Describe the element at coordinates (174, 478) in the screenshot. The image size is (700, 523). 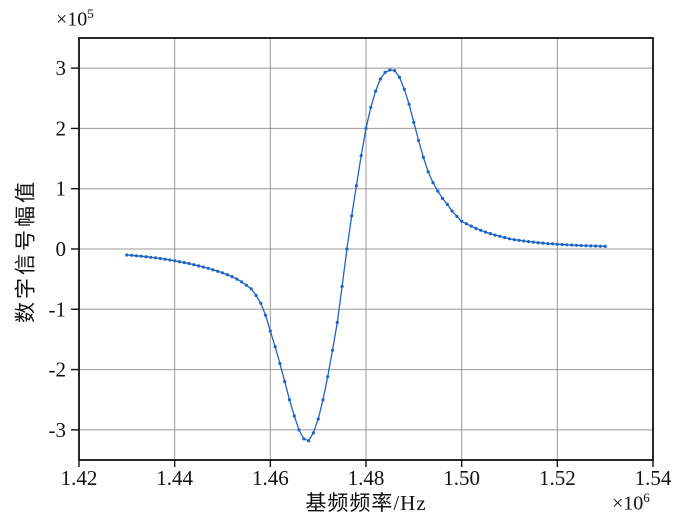
I see `x-tick-label: 1.44` at that location.